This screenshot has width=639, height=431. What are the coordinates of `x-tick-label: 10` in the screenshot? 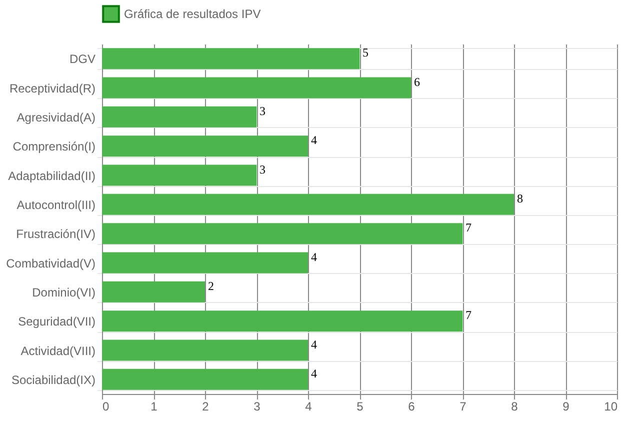 It's located at (611, 407).